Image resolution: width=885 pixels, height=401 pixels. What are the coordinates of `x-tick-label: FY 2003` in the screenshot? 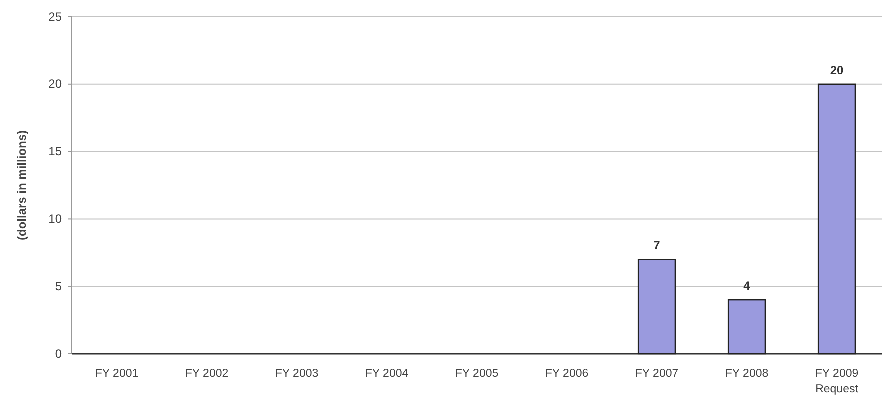 It's located at (297, 374).